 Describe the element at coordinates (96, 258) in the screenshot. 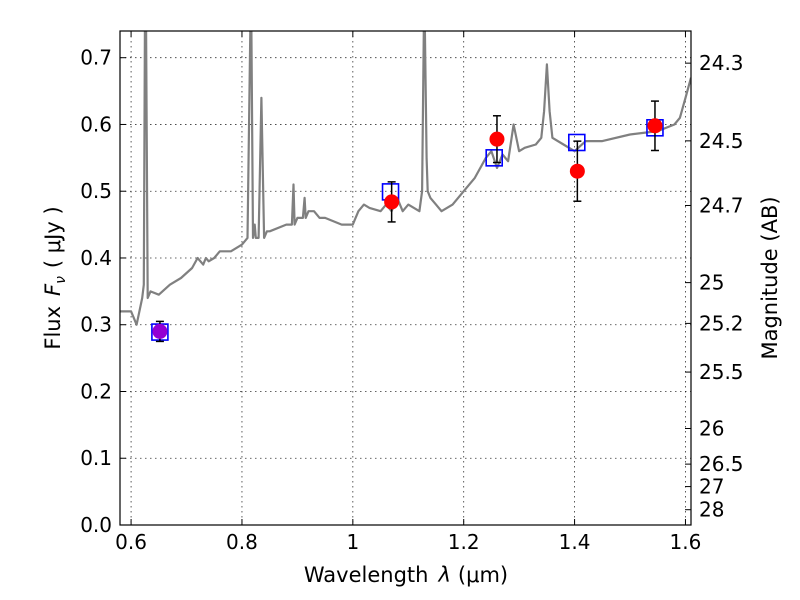

I see `y-tick-label: 0.4` at that location.